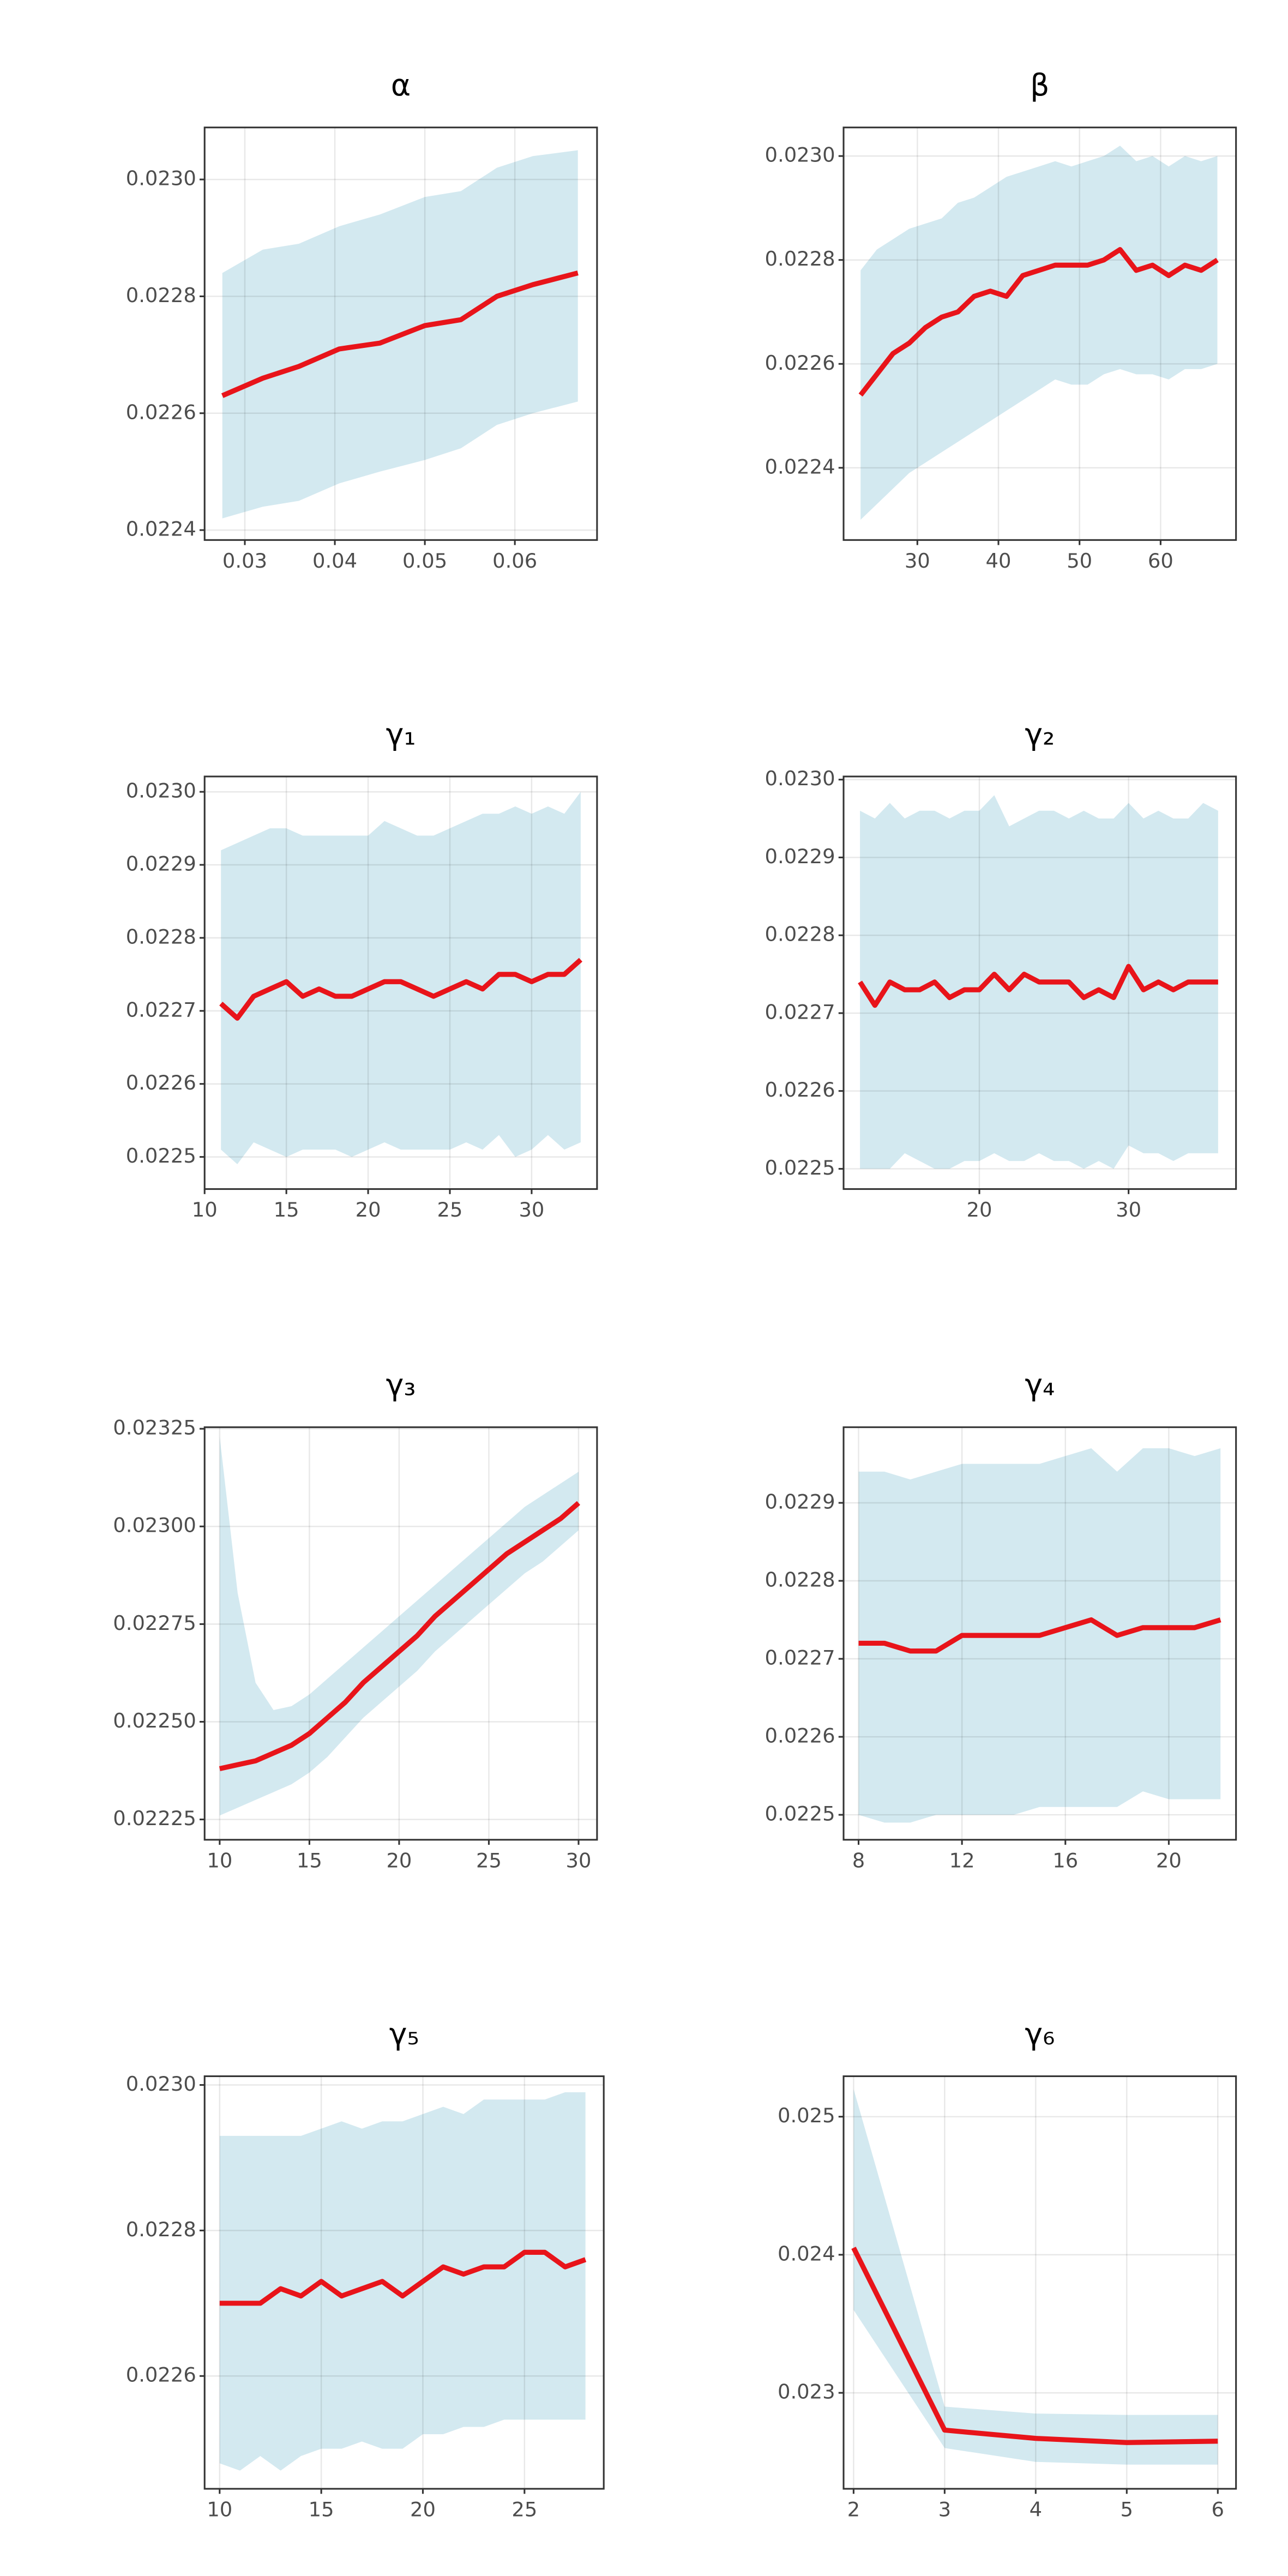 The height and width of the screenshot is (2576, 1288). What do you see at coordinates (944, 2509) in the screenshot?
I see `x-tick-label: 3` at bounding box center [944, 2509].